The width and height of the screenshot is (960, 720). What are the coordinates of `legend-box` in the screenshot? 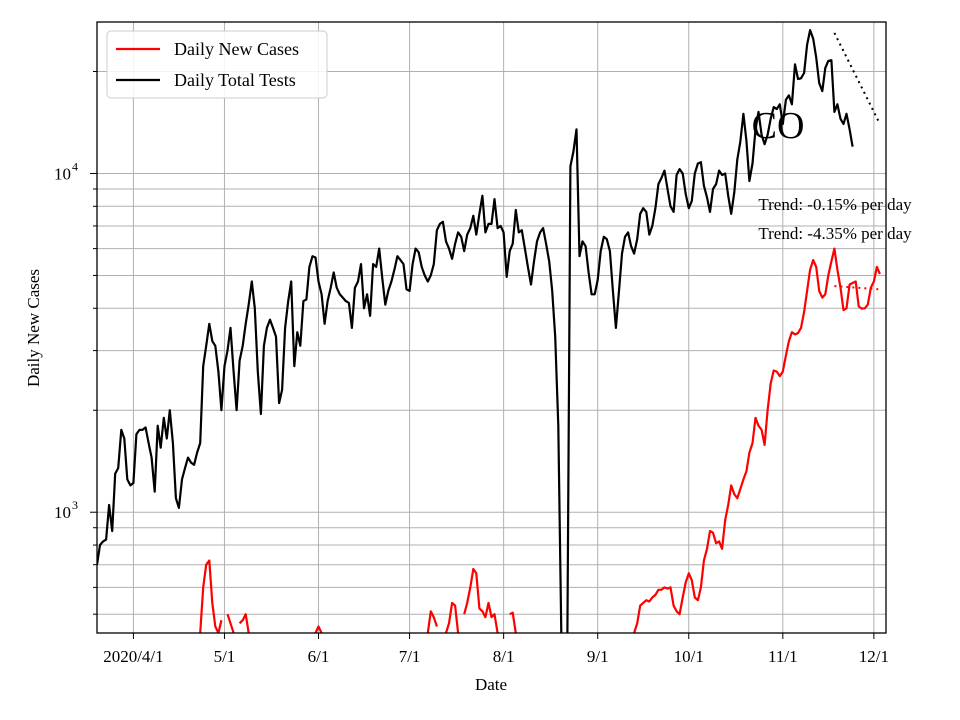 It's located at (217, 64).